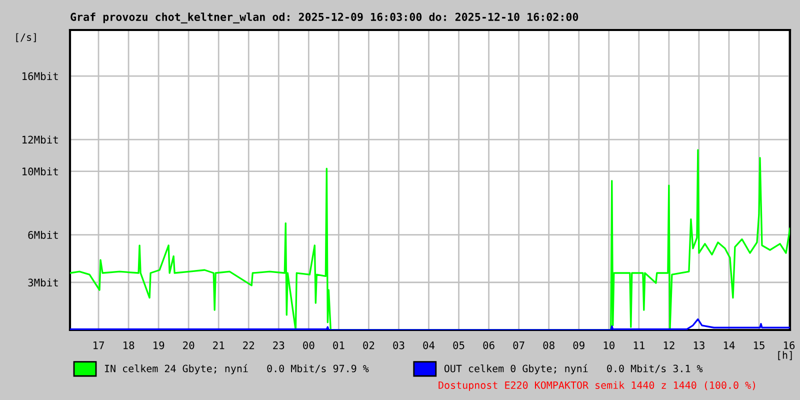 This screenshot has height=400, width=800. I want to click on x-tick-label: 13, so click(699, 345).